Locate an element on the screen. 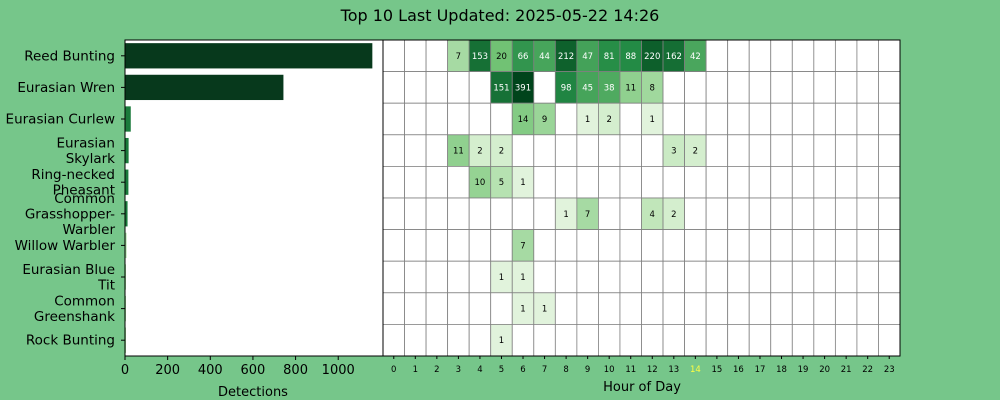 Image resolution: width=1000 pixels, height=400 pixels. chart-title: Top 10 Last Updated: 2025-05-22 14:26 is located at coordinates (500, 15).